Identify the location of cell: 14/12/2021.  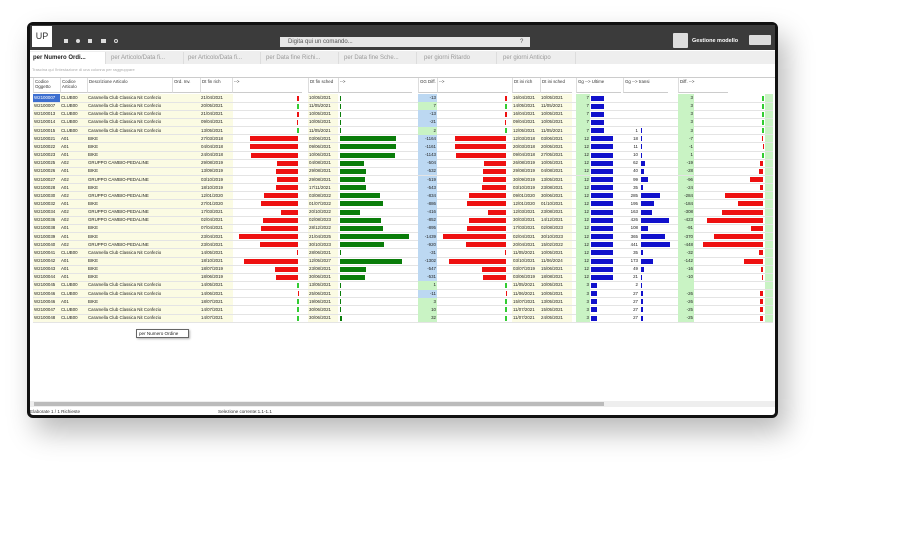
(552, 220).